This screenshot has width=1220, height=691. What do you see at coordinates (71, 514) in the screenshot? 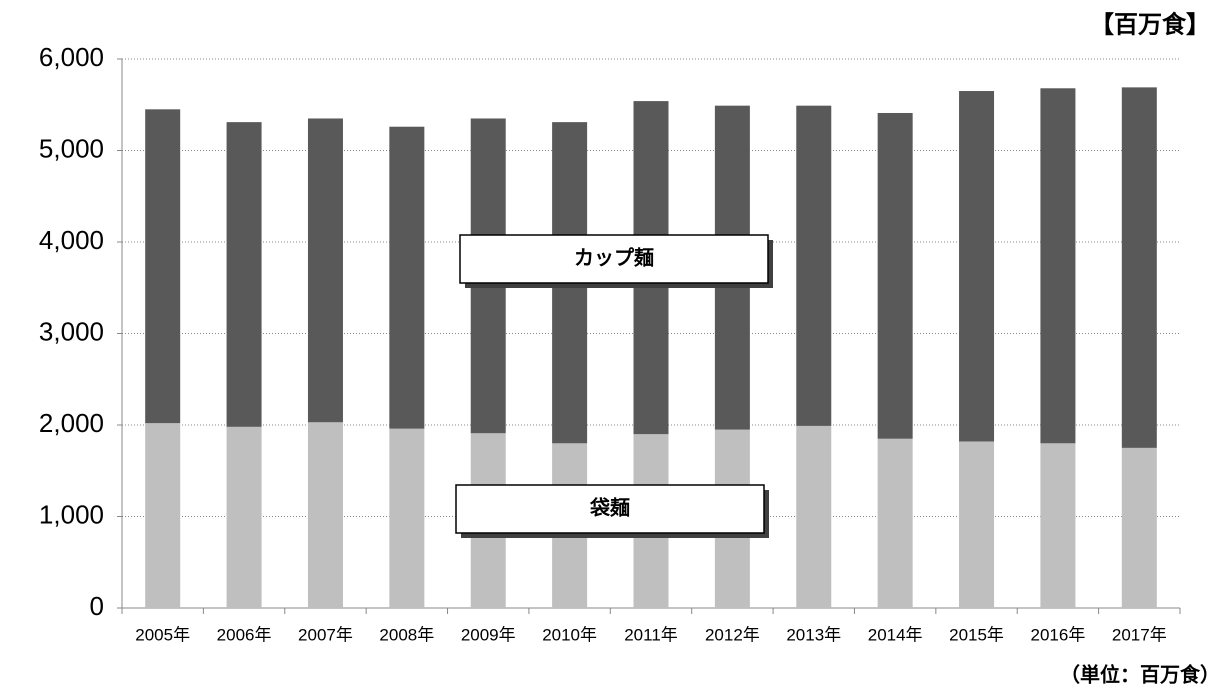
I see `y-tick-label: 1,000` at bounding box center [71, 514].